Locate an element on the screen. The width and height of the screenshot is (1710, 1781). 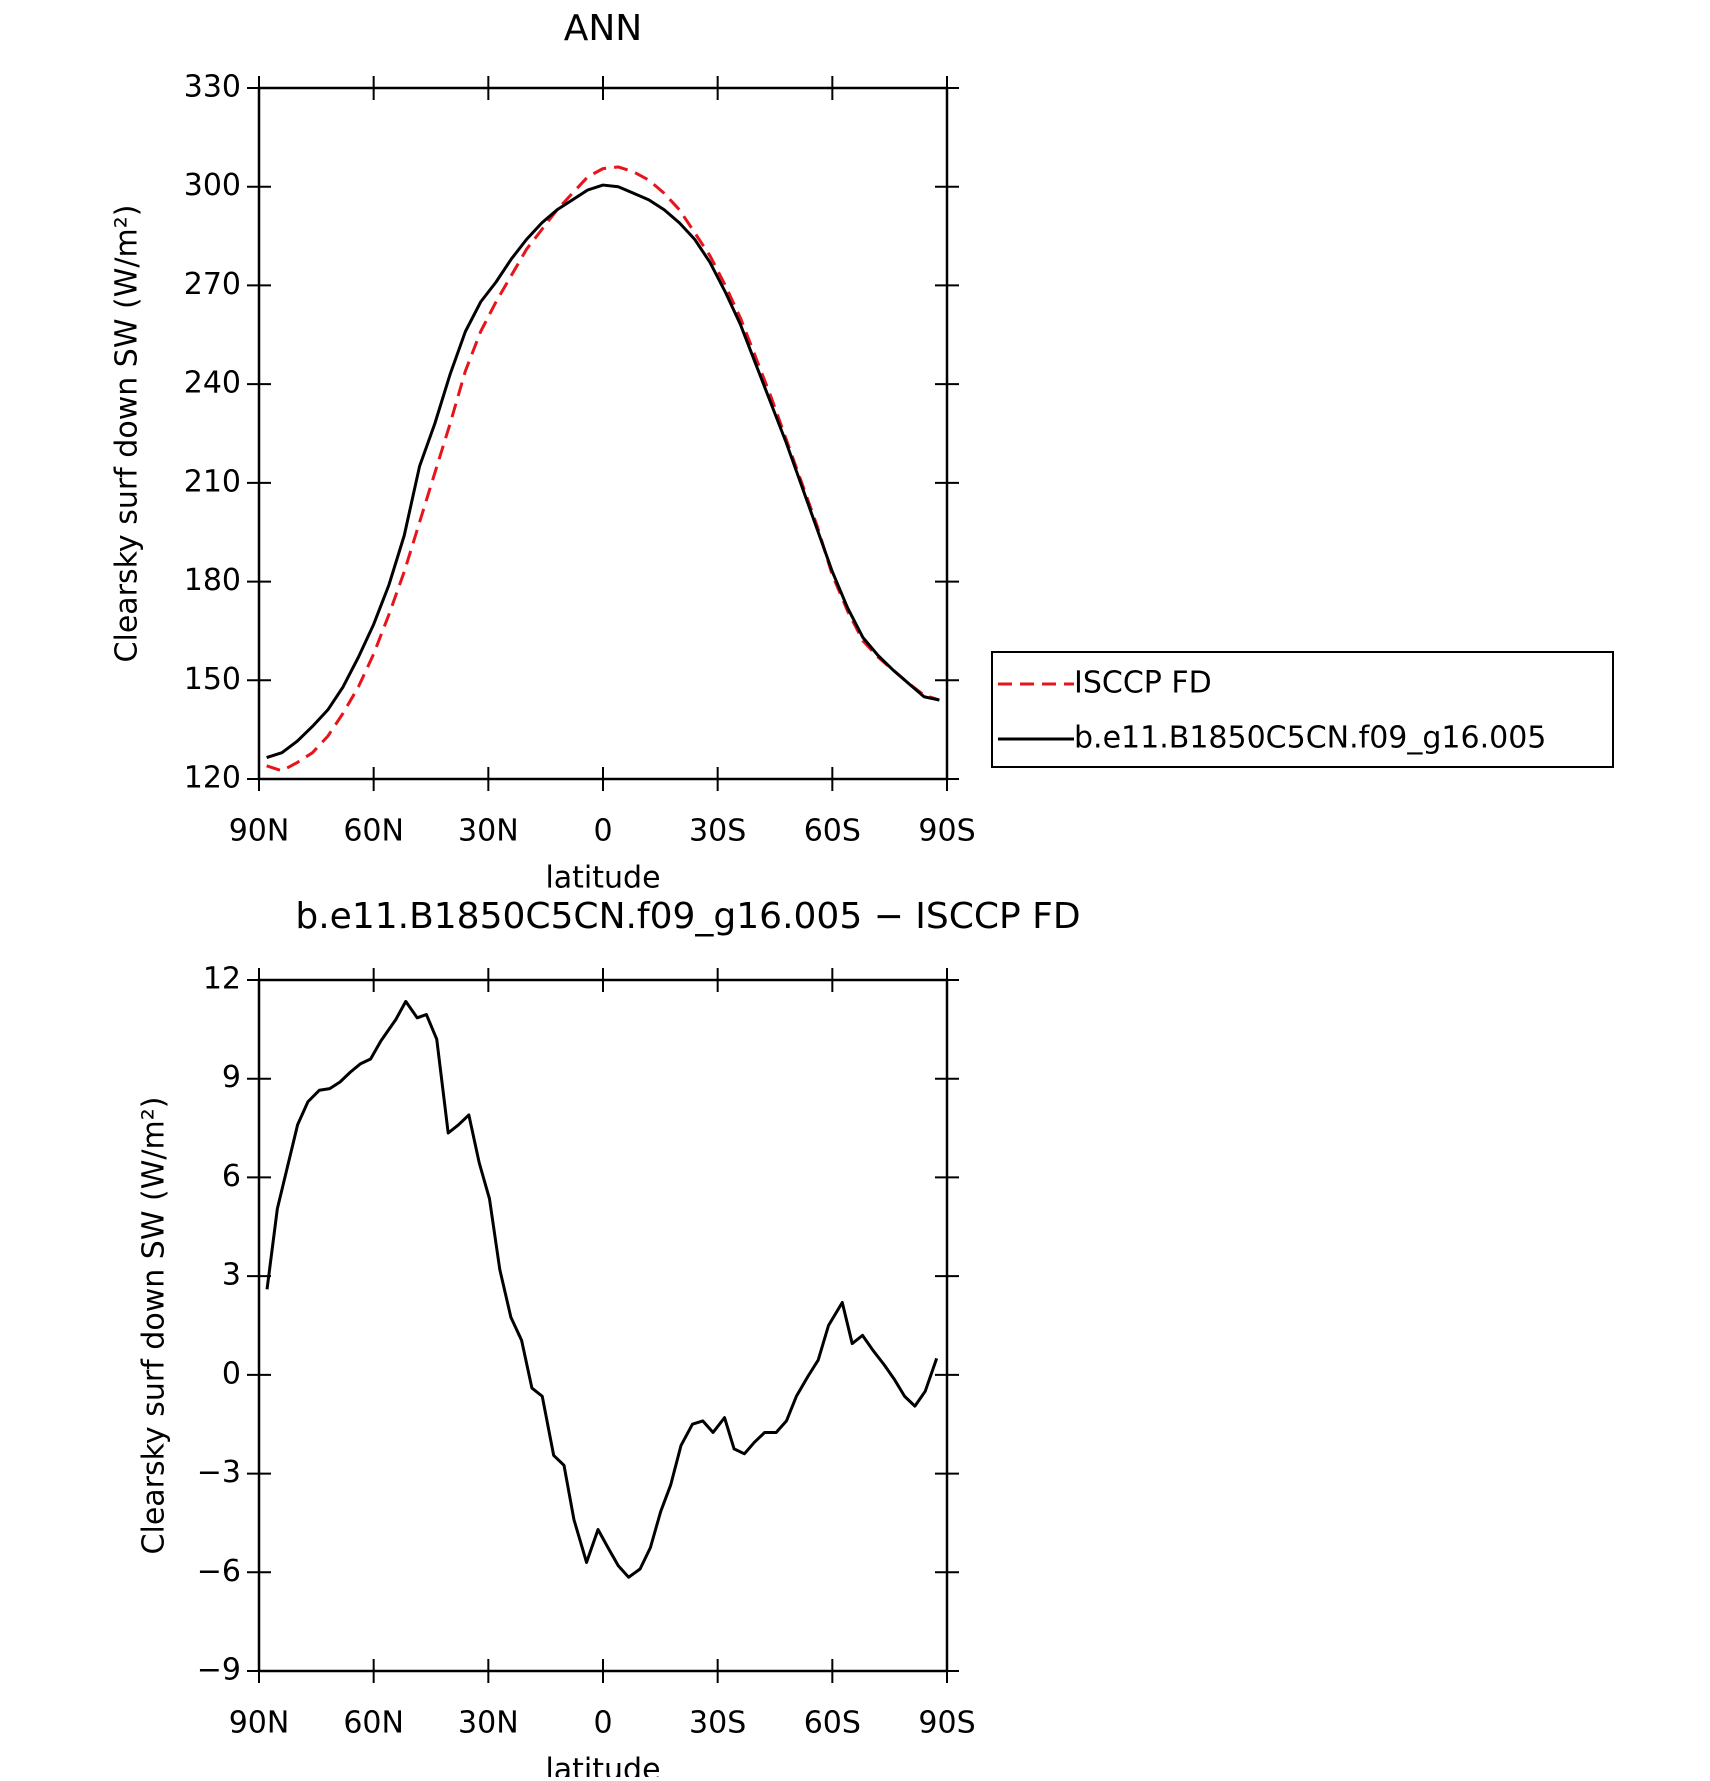
y-tick-label: −3 is located at coordinates (219, 1472).